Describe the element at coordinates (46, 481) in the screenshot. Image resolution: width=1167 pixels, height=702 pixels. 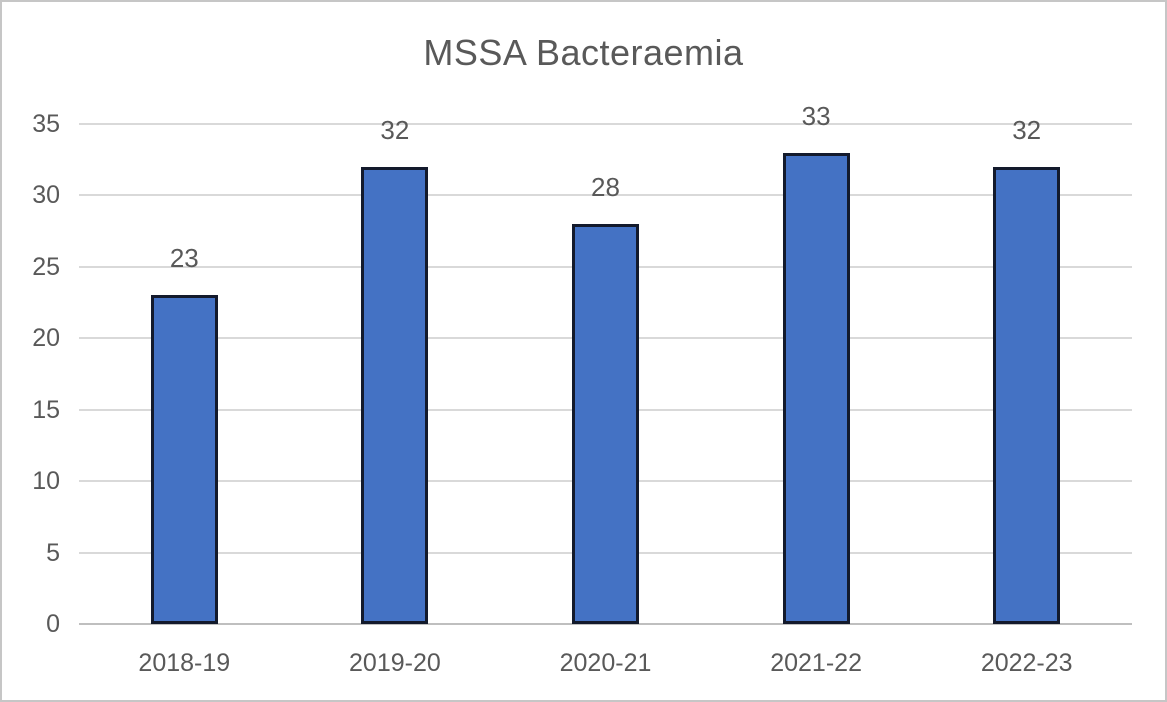
I see `y-tick-label-10: 10` at that location.